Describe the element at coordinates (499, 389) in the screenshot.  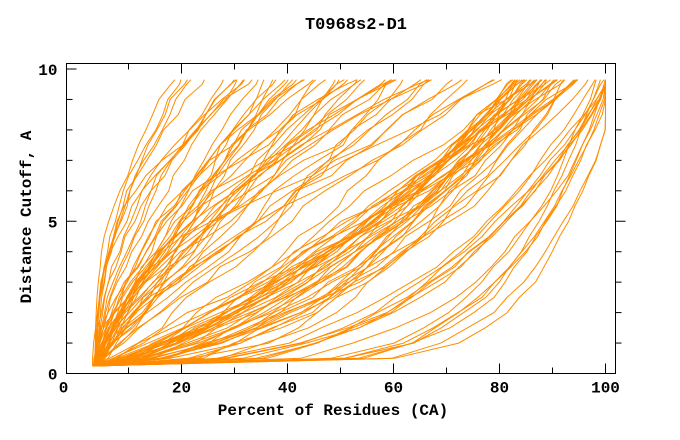
I see `x-tick-label: 80` at that location.